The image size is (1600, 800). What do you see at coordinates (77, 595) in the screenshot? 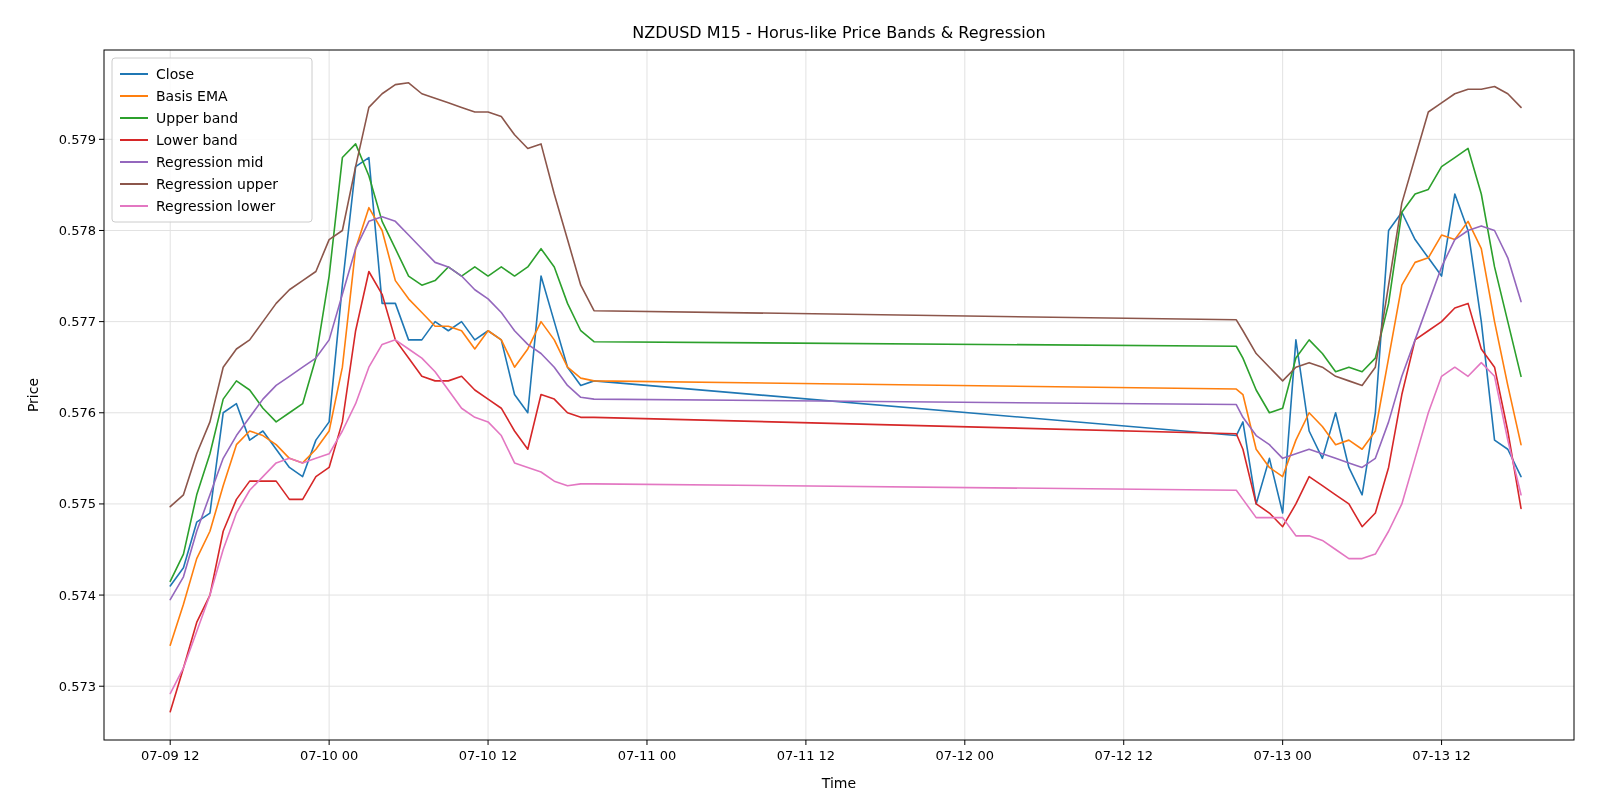
I see `y-tick-label: 0.574` at bounding box center [77, 595].